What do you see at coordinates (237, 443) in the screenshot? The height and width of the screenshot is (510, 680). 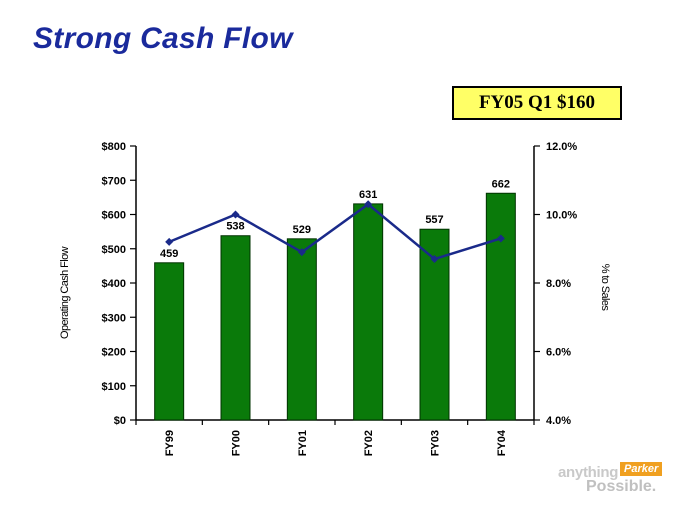 I see `x-tick-label: FY00` at bounding box center [237, 443].